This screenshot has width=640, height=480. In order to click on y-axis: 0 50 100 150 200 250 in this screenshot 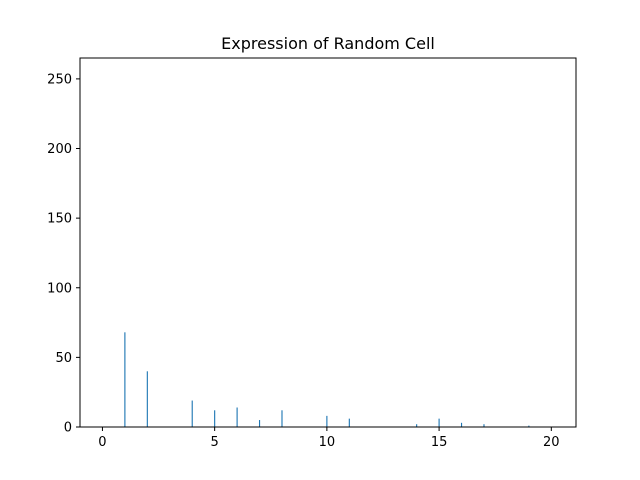, I will do `click(63, 254)`.